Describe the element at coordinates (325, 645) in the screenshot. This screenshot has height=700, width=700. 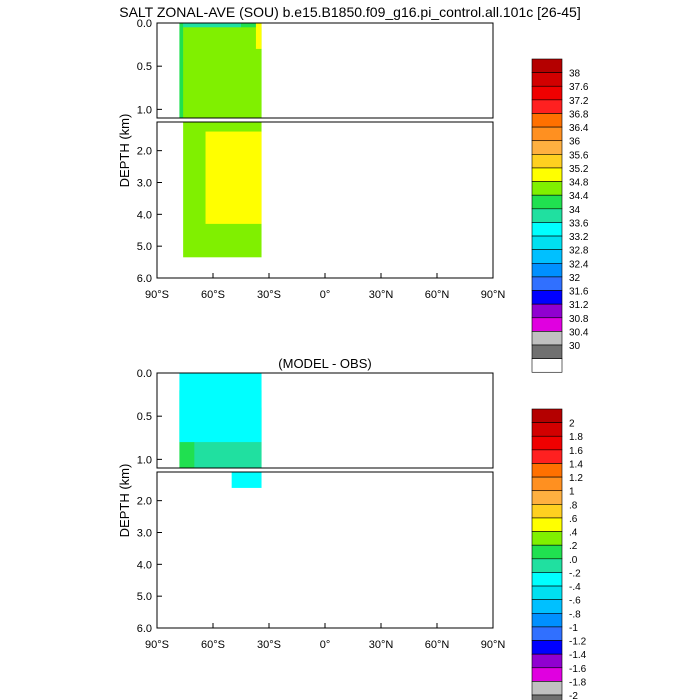
I see `x-tick-label: 0°` at that location.